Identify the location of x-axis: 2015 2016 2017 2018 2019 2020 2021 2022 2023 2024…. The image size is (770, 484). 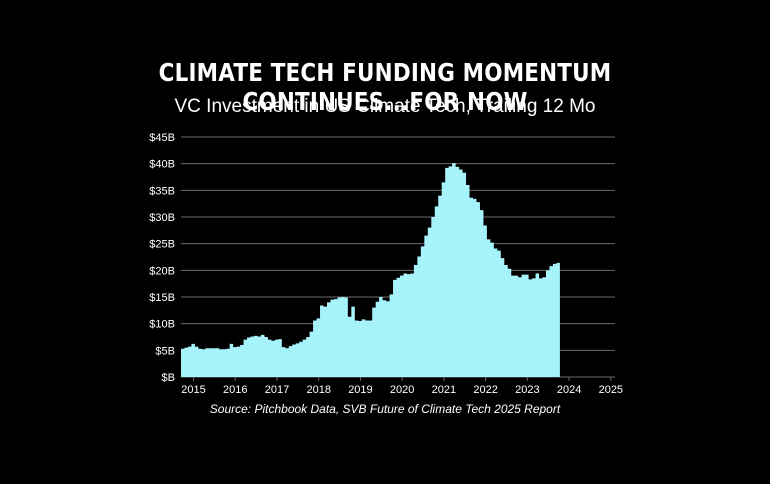
(402, 386).